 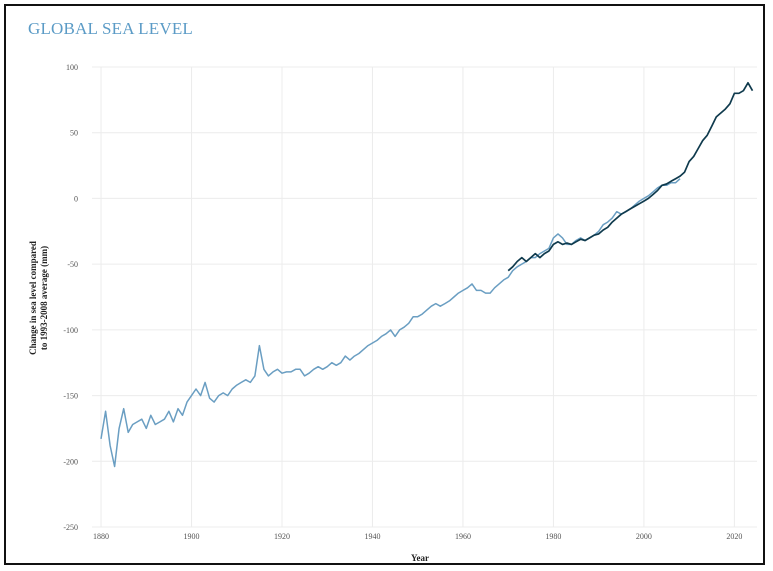 What do you see at coordinates (74, 133) in the screenshot?
I see `y-tick-label: 50` at bounding box center [74, 133].